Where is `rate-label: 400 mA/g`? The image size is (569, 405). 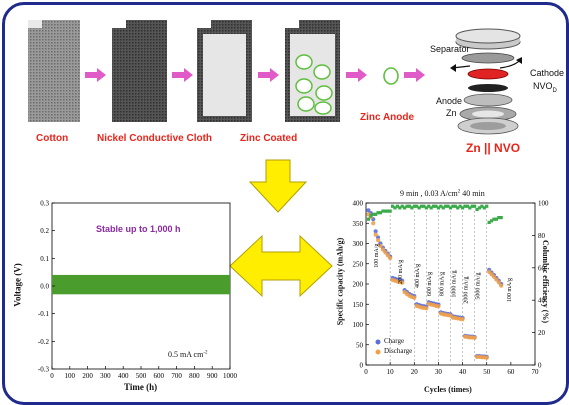 rate-label: 400 mA/g is located at coordinates (418, 276).